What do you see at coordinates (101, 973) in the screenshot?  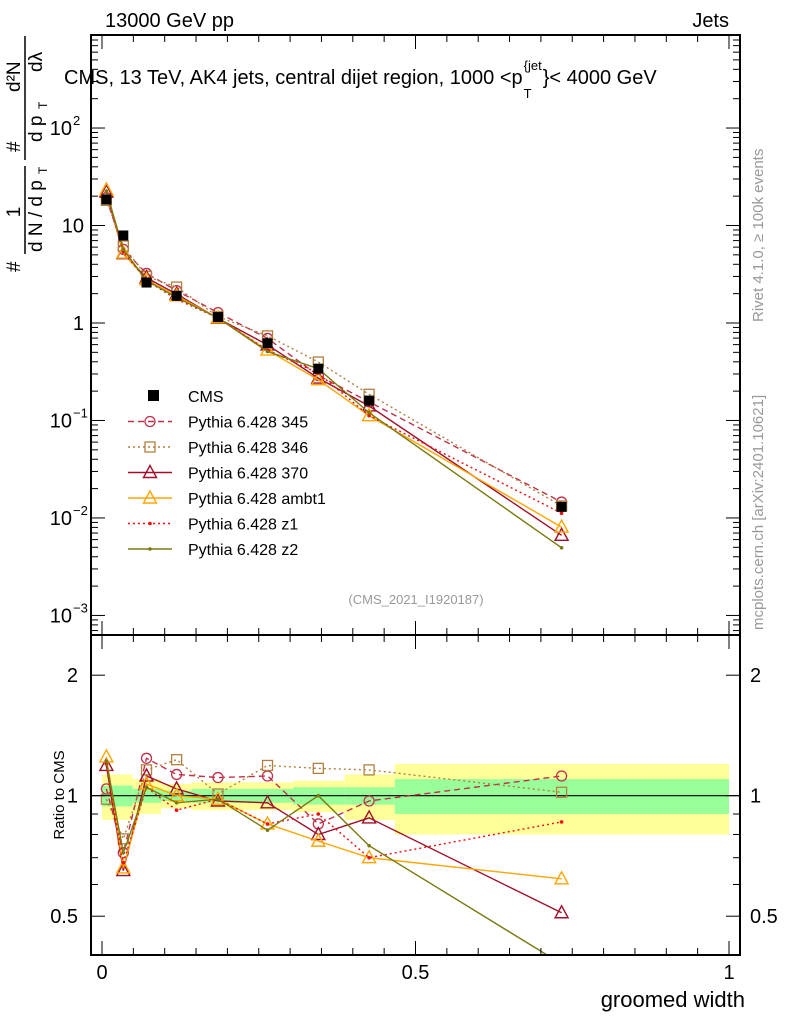 I see `x-tick-label: 0` at bounding box center [101, 973].